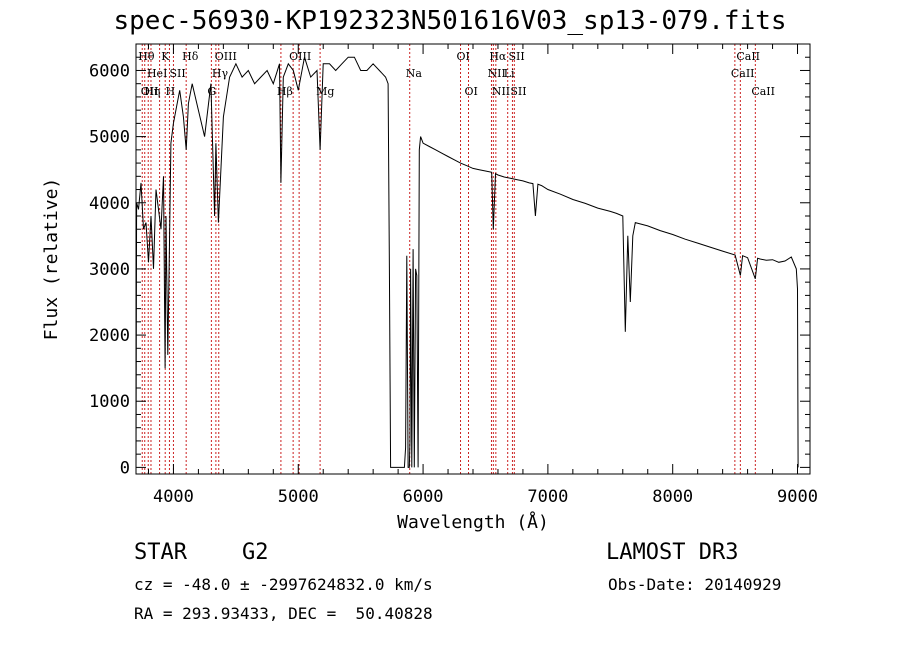 This screenshot has width=900, height=649. What do you see at coordinates (325, 91) in the screenshot?
I see `marker-label: Mg` at bounding box center [325, 91].